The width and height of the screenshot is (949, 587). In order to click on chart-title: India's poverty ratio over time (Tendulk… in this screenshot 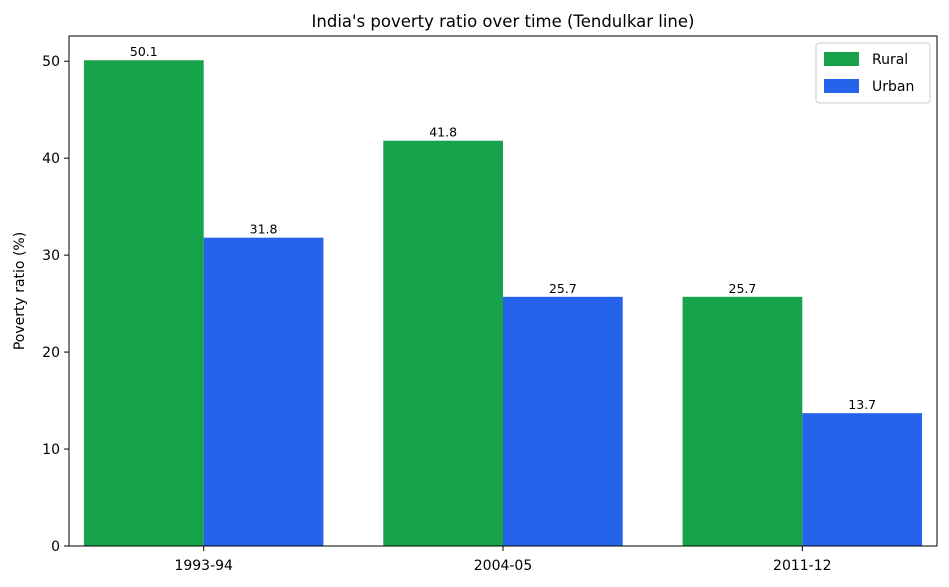, I will do `click(503, 21)`.